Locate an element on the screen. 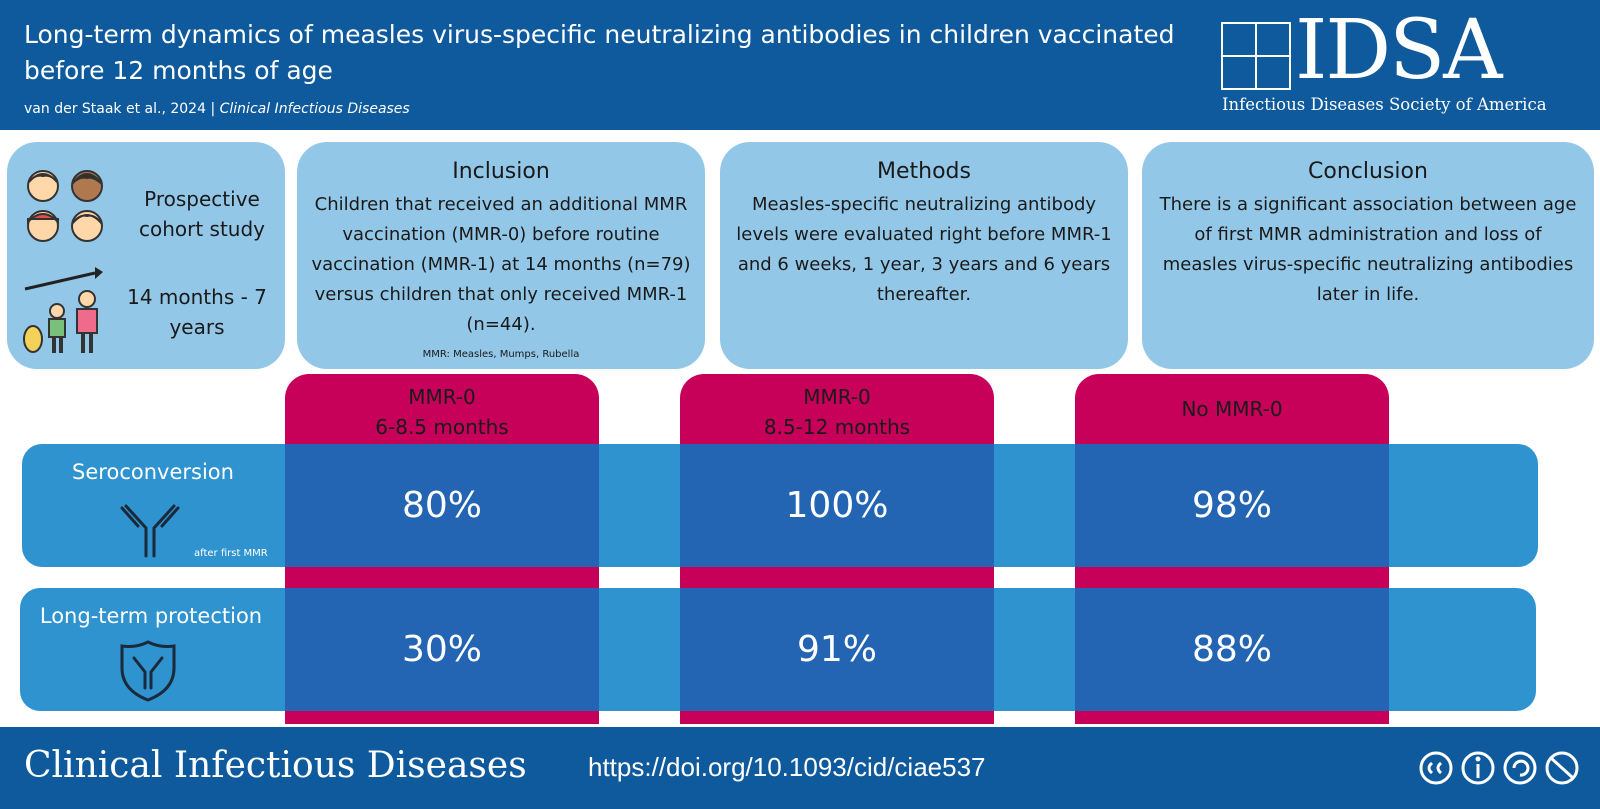  value-cell: 88% is located at coordinates (1232, 649).